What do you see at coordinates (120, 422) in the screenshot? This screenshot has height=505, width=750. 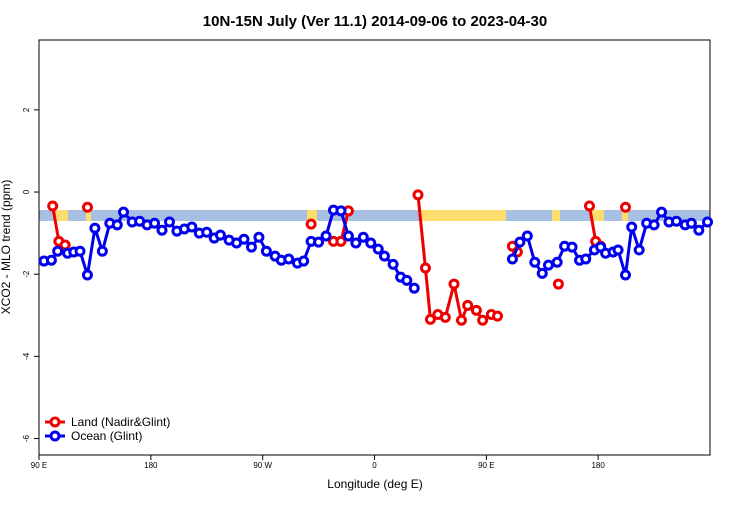 I see `legend-label: Land (Nadir&Glint)` at bounding box center [120, 422].